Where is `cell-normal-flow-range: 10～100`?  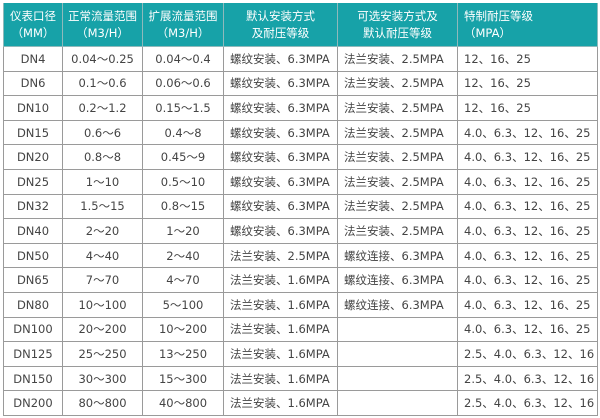
cell-normal-flow-range: 10～100 is located at coordinates (102, 304).